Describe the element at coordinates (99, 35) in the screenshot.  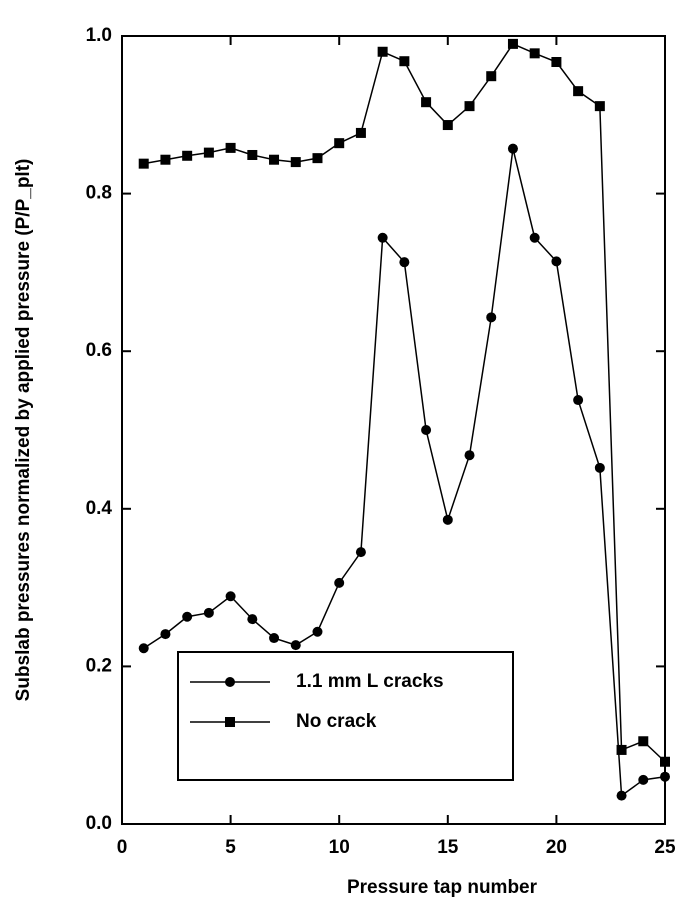
I see `y-tick-label: 1.0` at that location.